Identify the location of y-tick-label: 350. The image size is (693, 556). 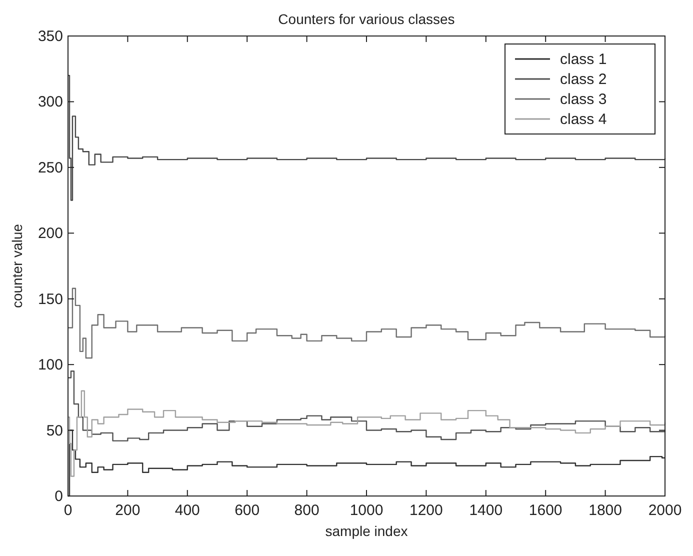
(50, 36).